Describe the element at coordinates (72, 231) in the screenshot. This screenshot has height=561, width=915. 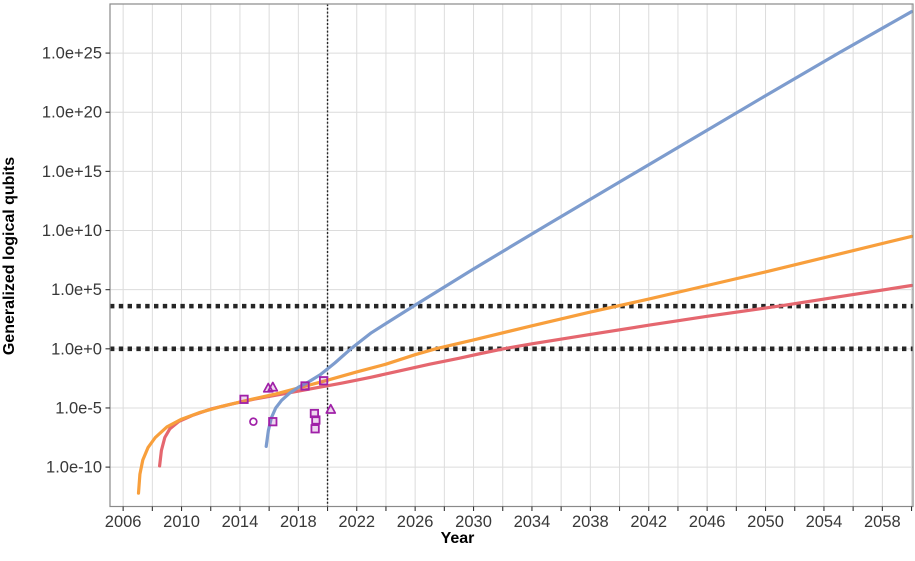
I see `y-tick-label: 1.0e+10` at that location.